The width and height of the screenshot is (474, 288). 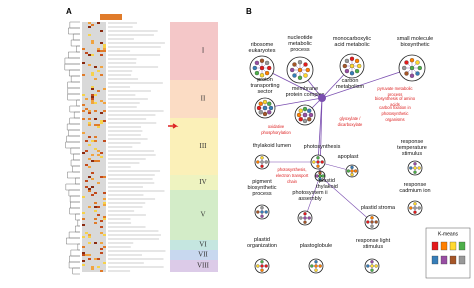 I want to click on dendrogram, so click(x=72, y=148).